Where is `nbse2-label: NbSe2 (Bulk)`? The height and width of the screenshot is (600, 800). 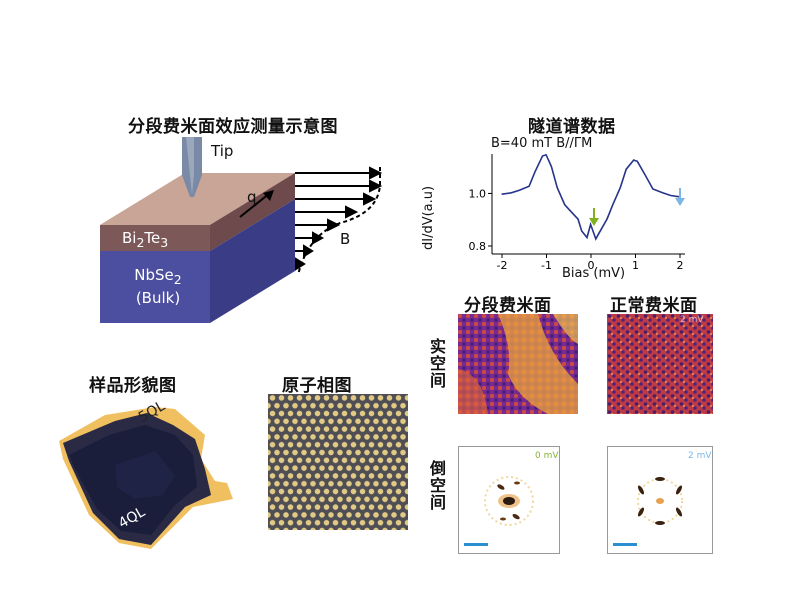 nbse2-label: NbSe2 (Bulk) is located at coordinates (158, 286).